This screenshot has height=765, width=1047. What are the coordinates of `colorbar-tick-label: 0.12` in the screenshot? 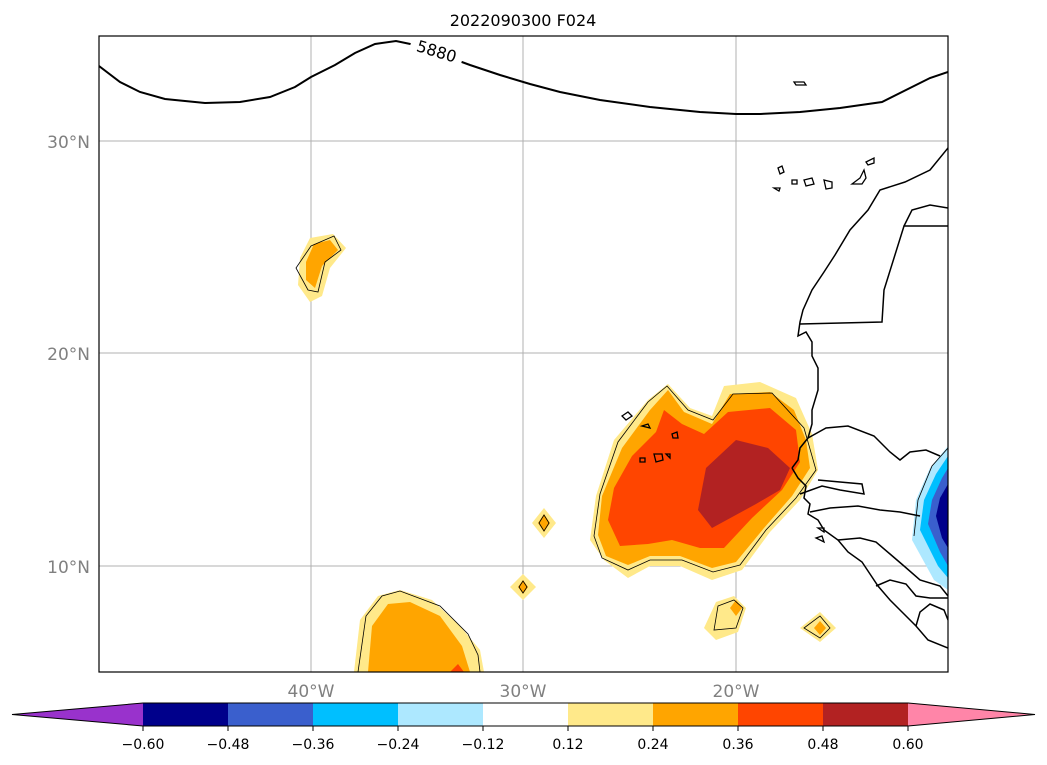 It's located at (567, 745).